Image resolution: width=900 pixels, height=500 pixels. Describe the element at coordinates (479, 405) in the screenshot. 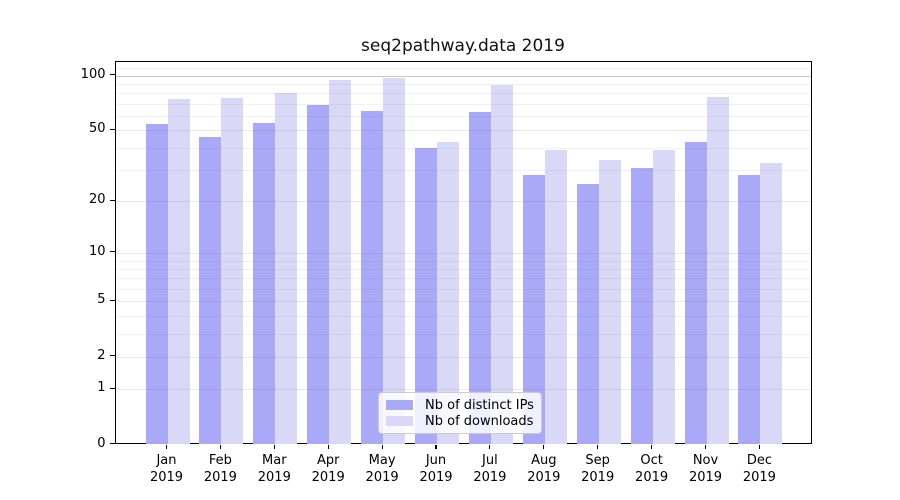

I see `legend-label-distinct-ips: Nb of distinct IPs` at that location.